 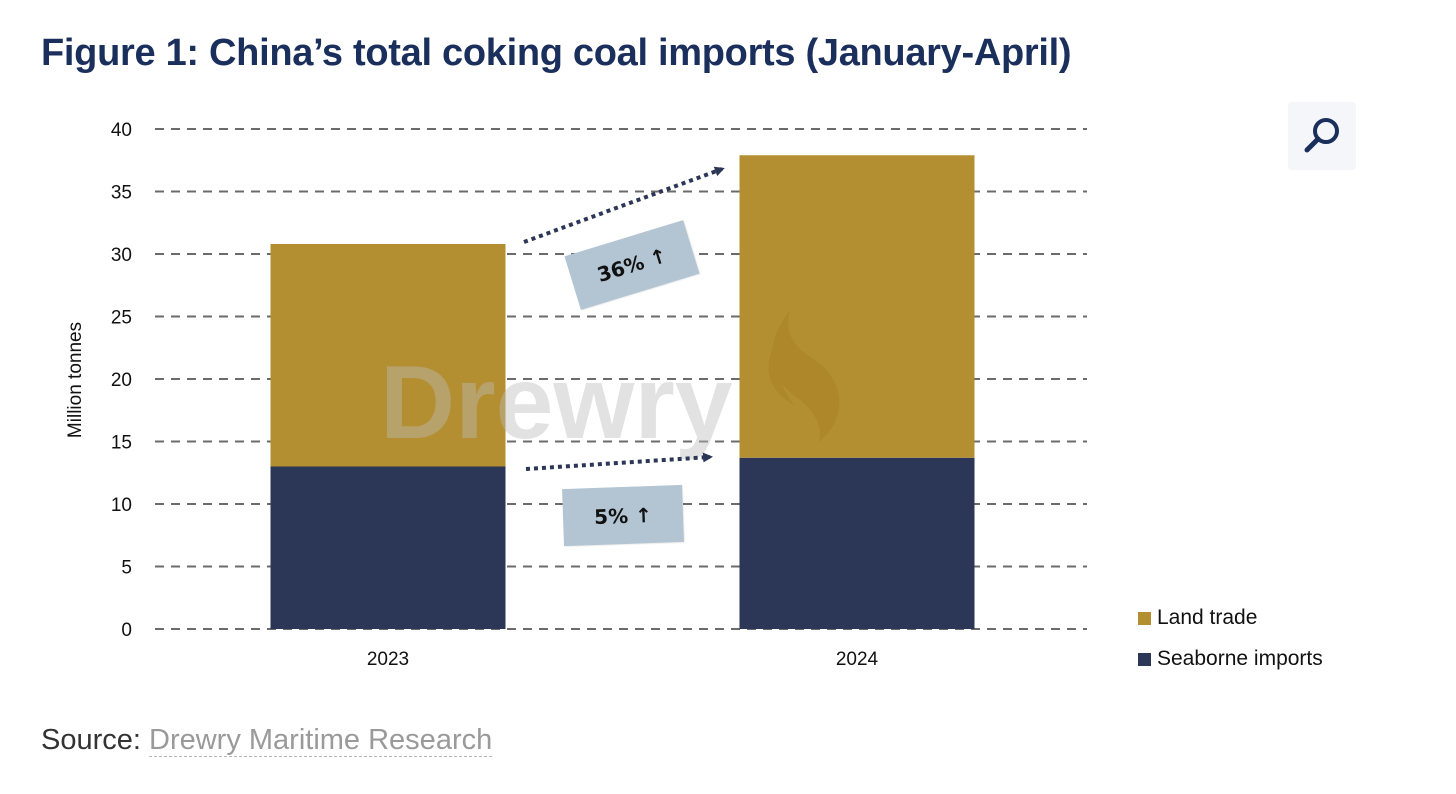 I want to click on arrows, so click(x=624, y=318).